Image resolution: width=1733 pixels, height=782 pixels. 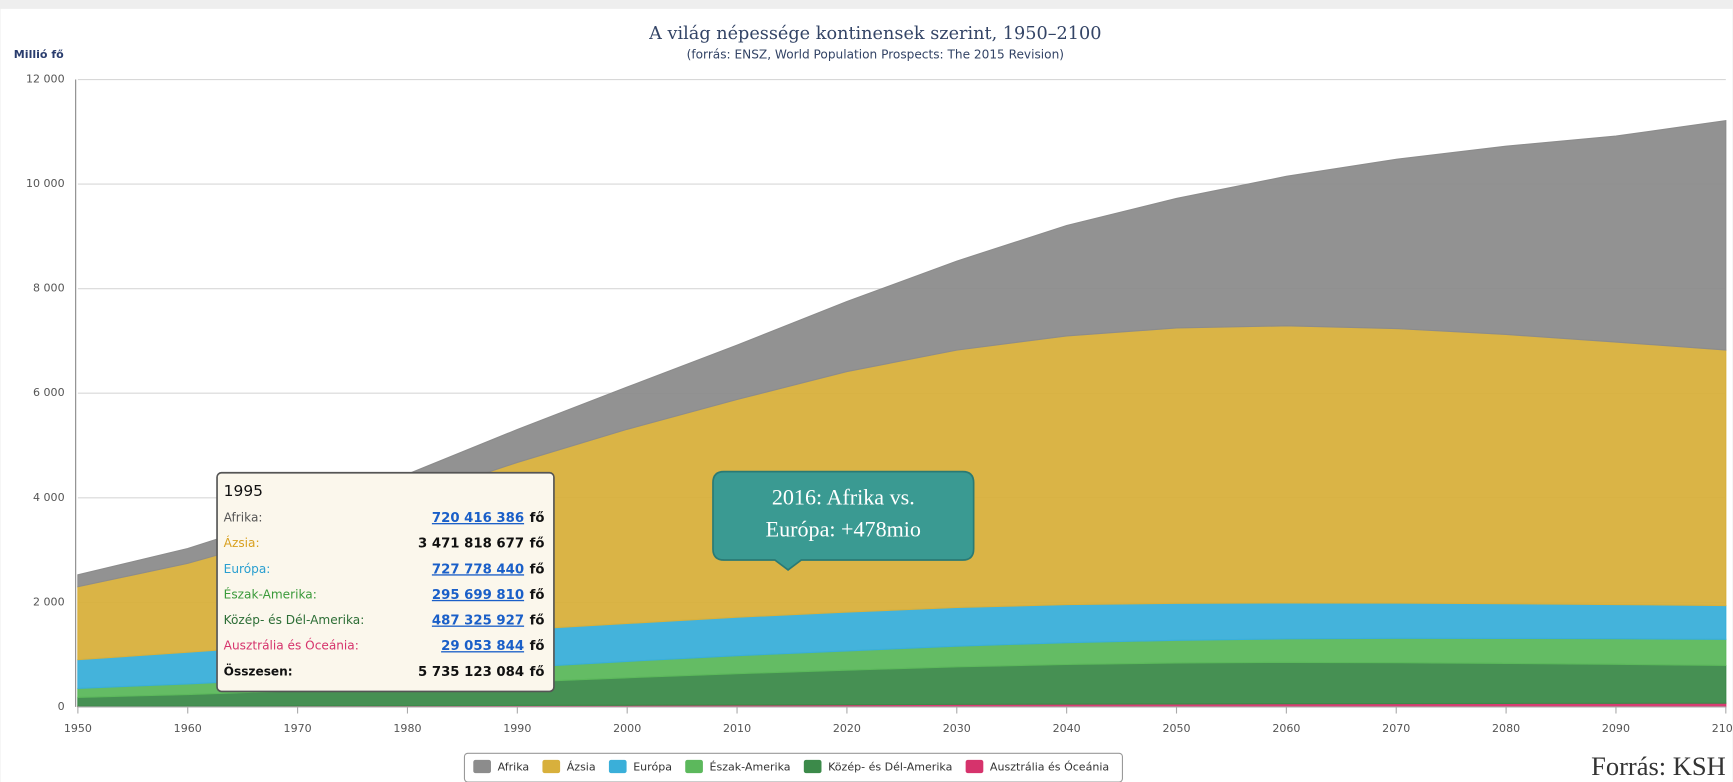 What do you see at coordinates (188, 728) in the screenshot?
I see `x-tick-label: 1960` at bounding box center [188, 728].